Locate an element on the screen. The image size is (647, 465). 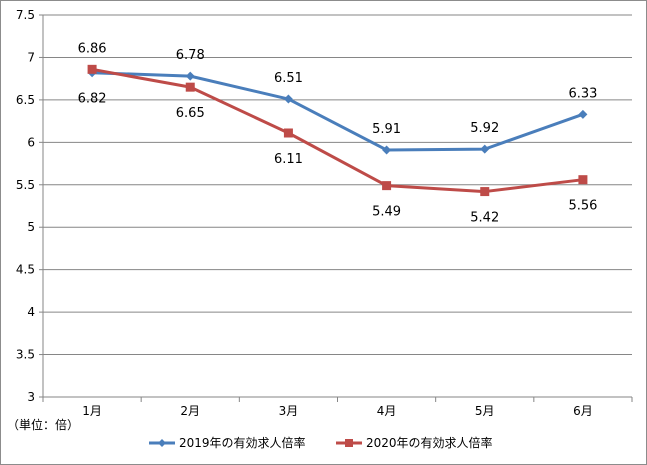
data-label: 6.11 is located at coordinates (288, 159).